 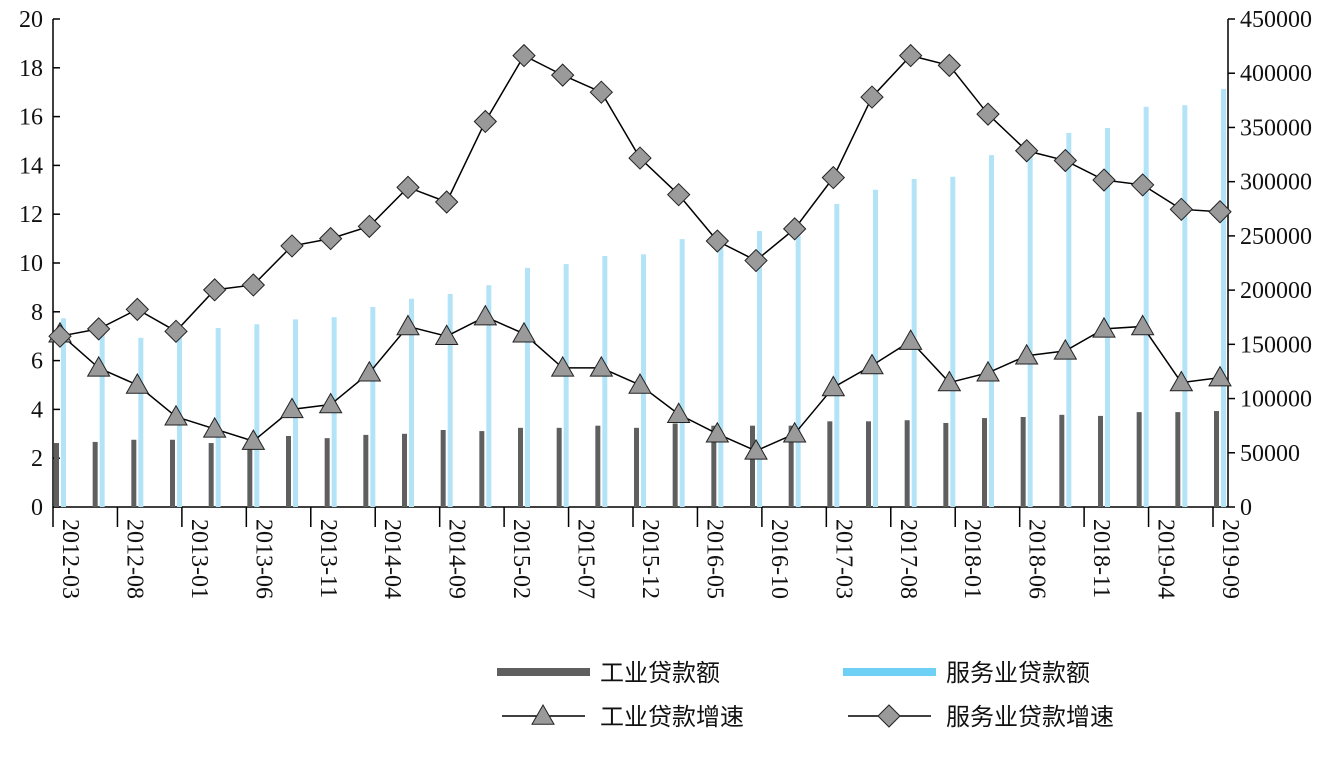 I want to click on y-tick-label: 14, so click(x=31, y=166).